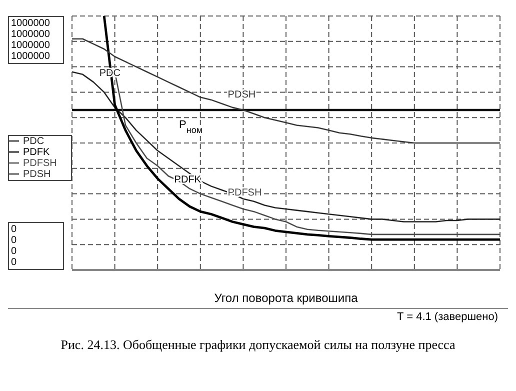 The width and height of the screenshot is (516, 391). I want to click on legend-label: PDFSH, so click(40, 163).